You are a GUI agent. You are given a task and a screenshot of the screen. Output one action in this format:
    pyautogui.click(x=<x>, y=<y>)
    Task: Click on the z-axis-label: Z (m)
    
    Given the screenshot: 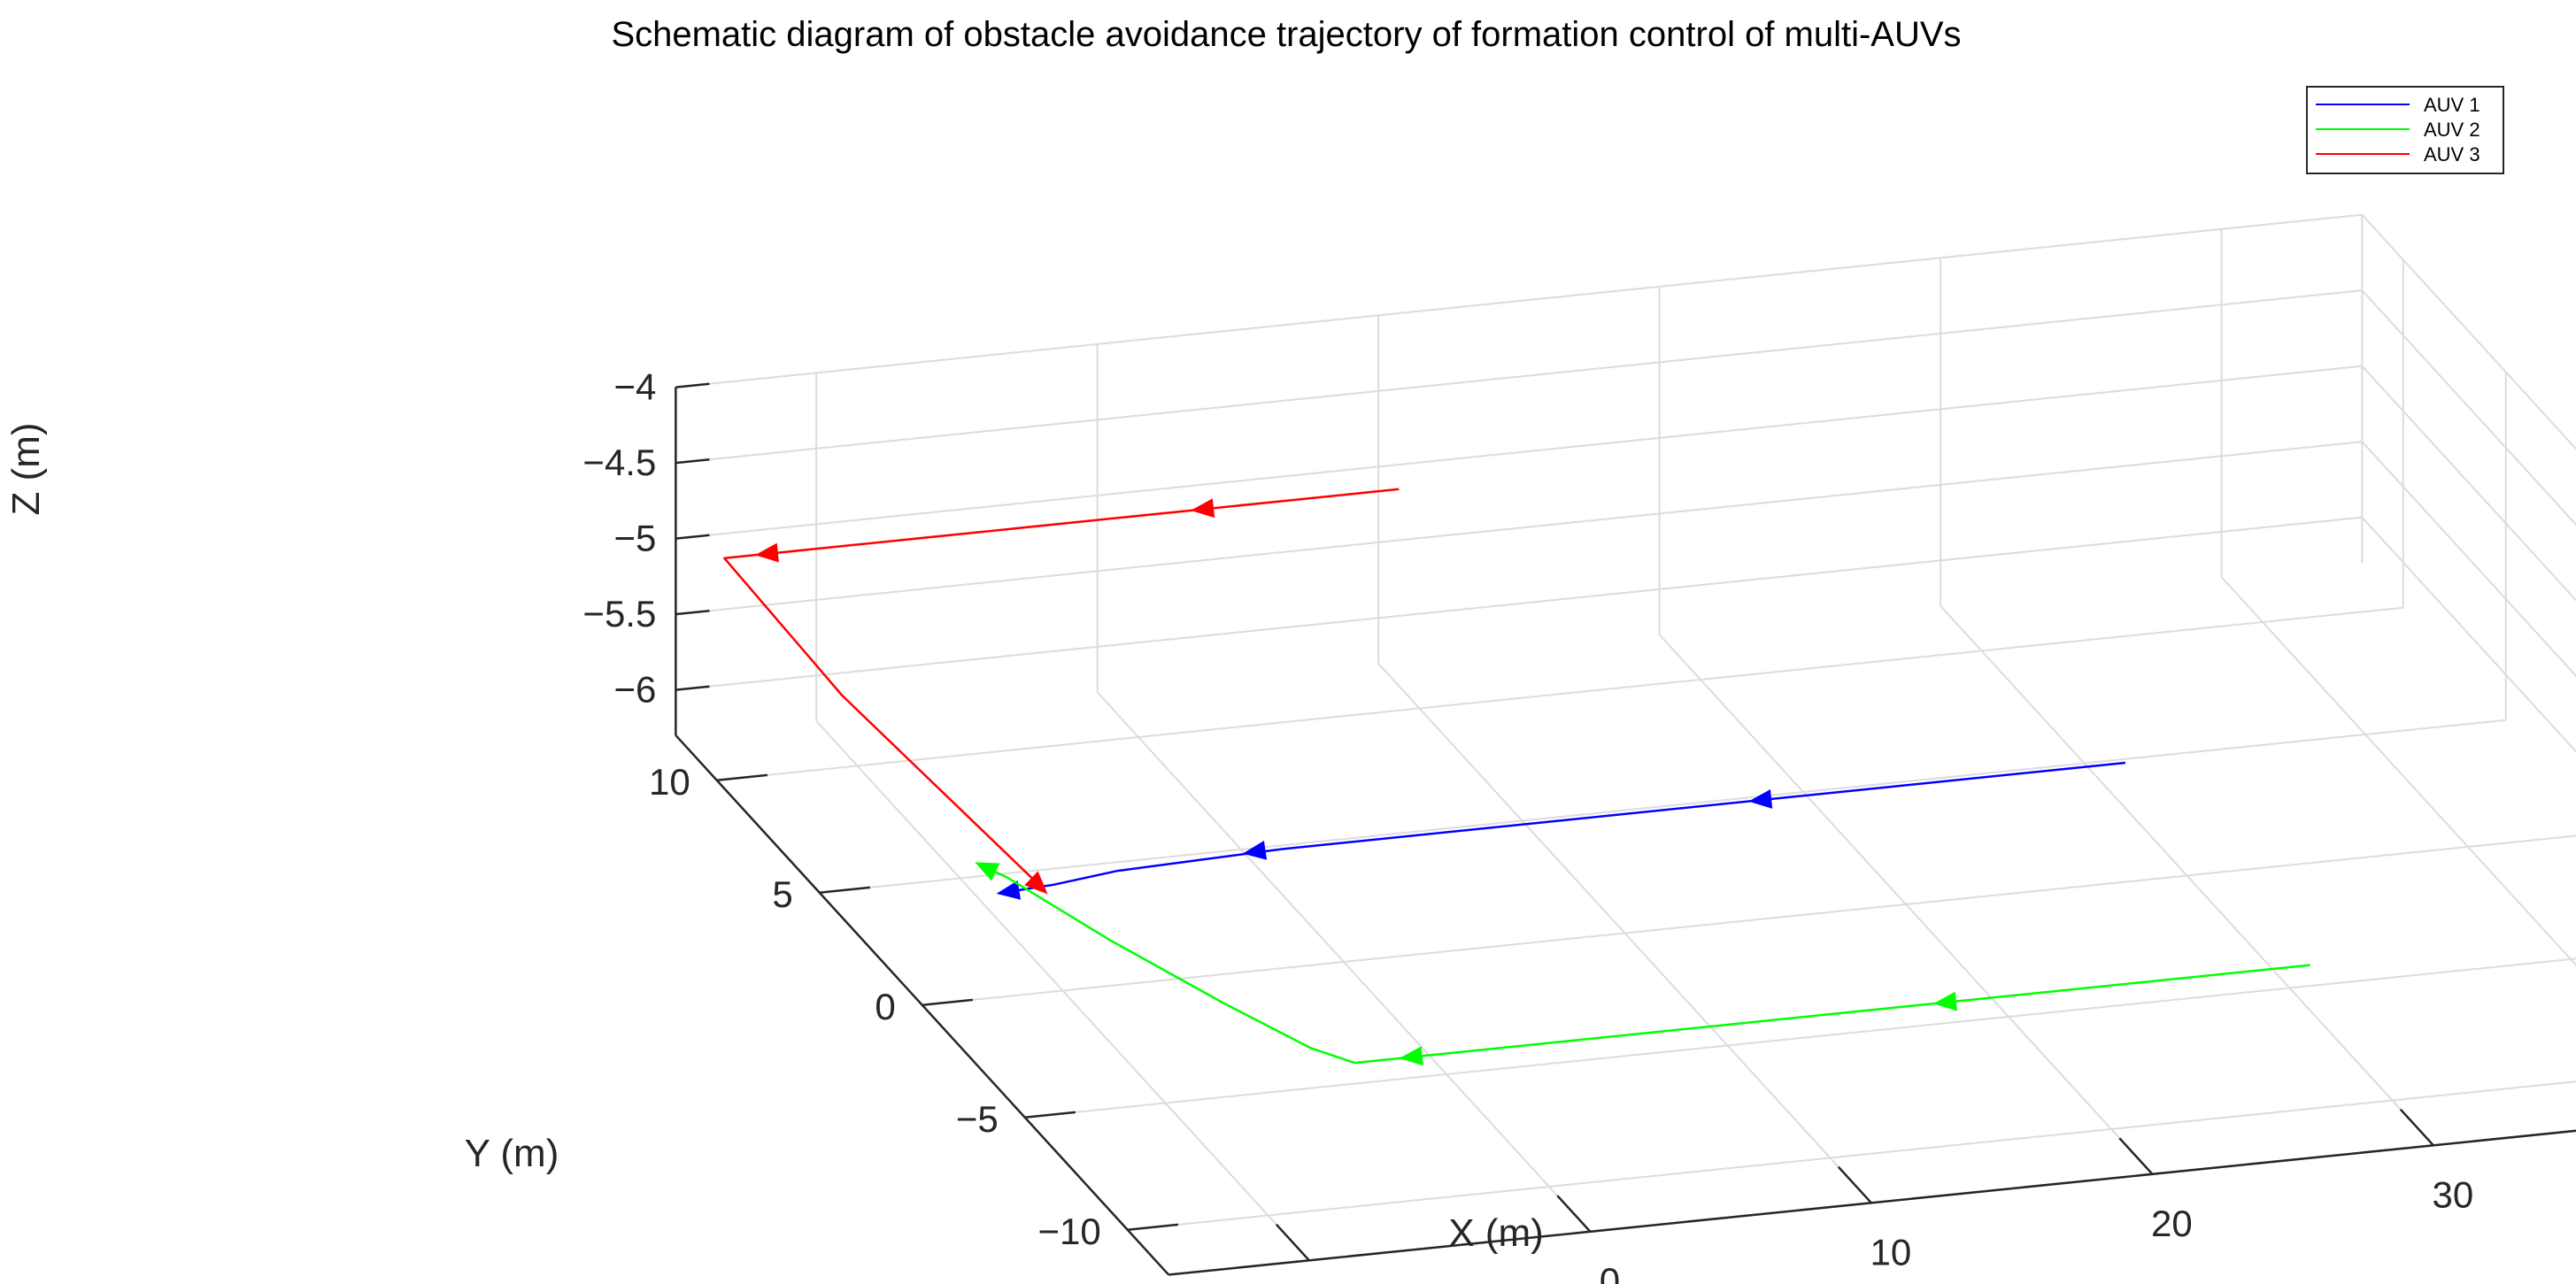 What is the action you would take?
    pyautogui.click(x=26, y=468)
    